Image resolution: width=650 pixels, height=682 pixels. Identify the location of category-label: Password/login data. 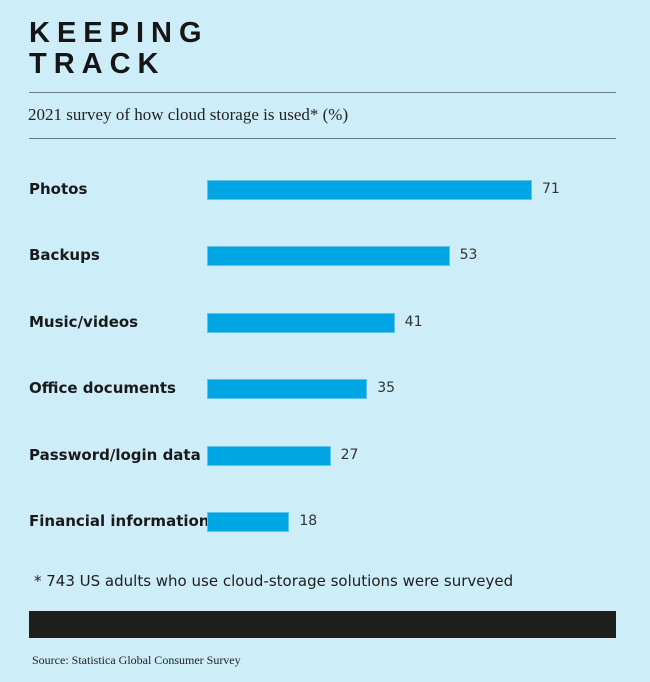
(115, 454).